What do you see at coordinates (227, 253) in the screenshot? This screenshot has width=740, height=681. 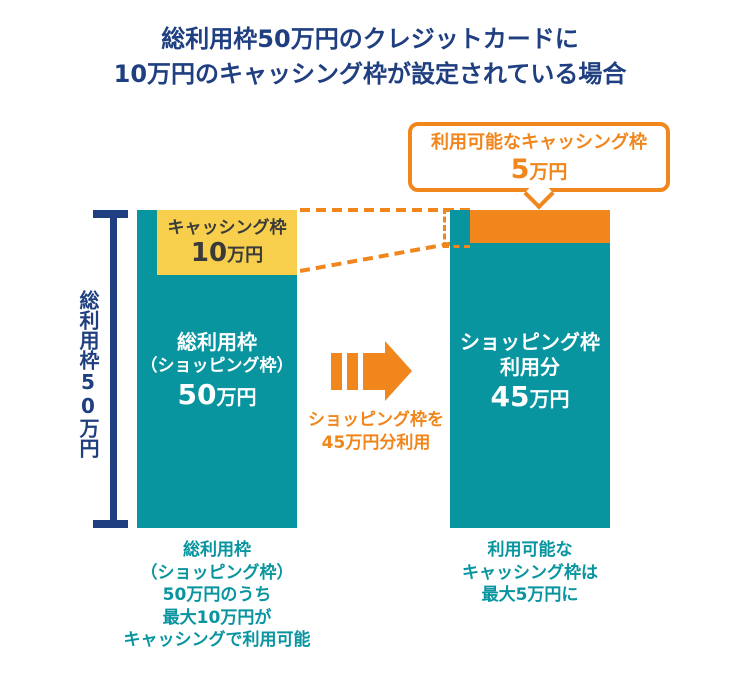 I see `cashing-limit-amount: 10万円` at bounding box center [227, 253].